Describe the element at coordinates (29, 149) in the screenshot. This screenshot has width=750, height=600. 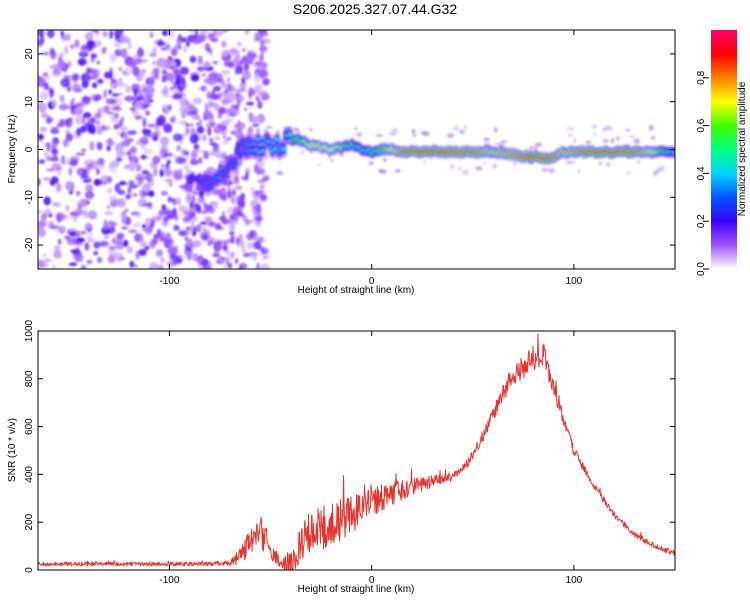
I see `spectrogram-y-tick-label: 0` at that location.